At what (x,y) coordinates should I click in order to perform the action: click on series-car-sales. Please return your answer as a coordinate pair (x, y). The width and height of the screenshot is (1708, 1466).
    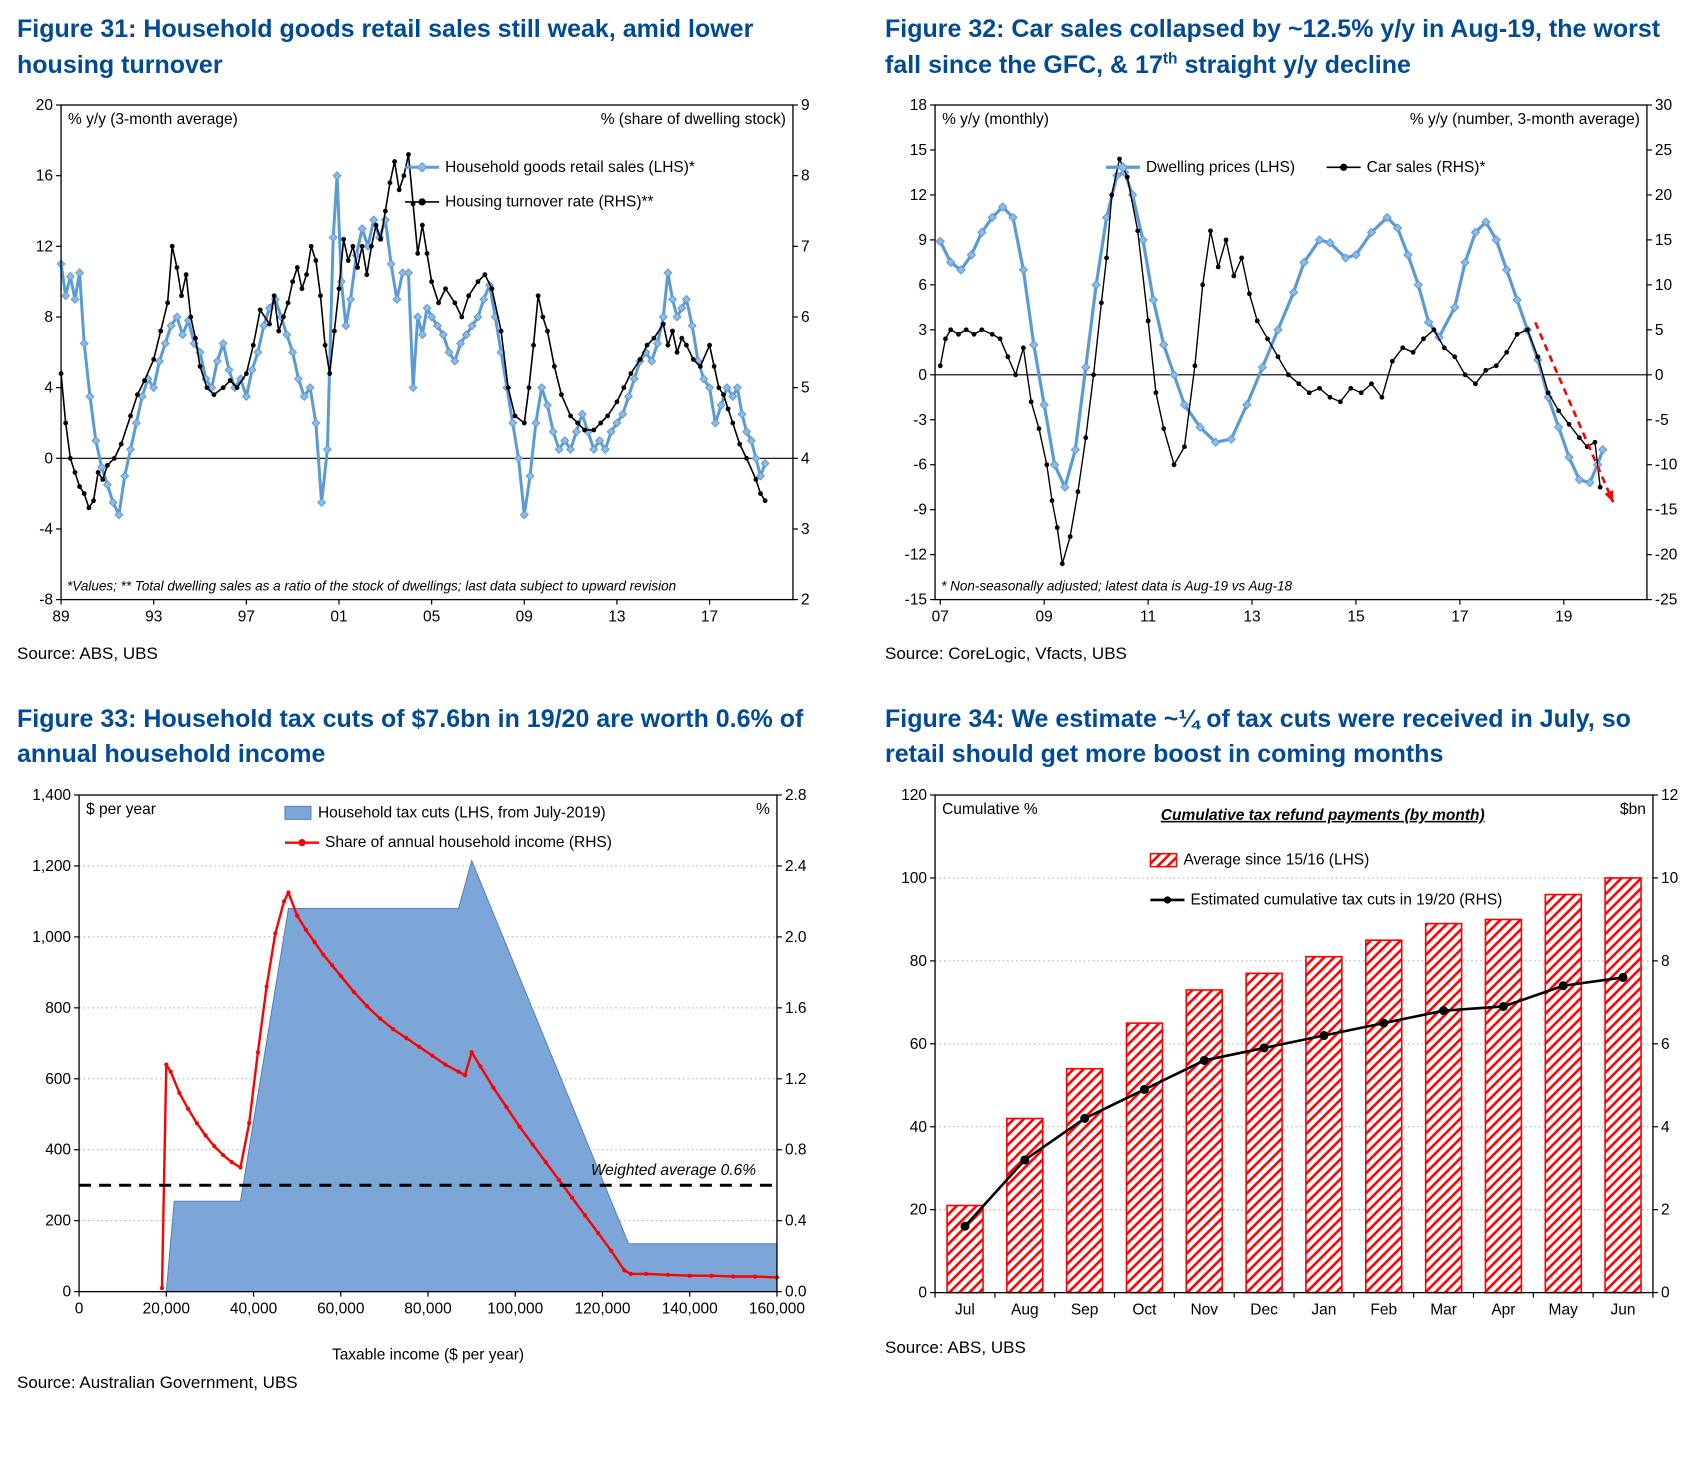
    Looking at the image, I should click on (1270, 361).